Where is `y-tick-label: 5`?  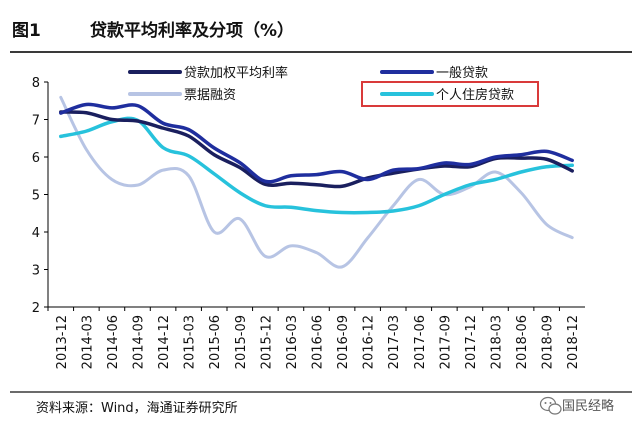
y-tick-label: 5 is located at coordinates (36, 196).